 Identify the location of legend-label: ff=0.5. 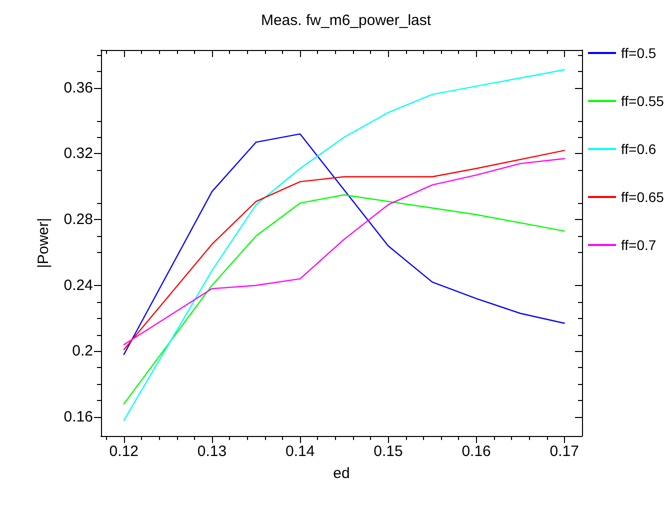
(638, 53).